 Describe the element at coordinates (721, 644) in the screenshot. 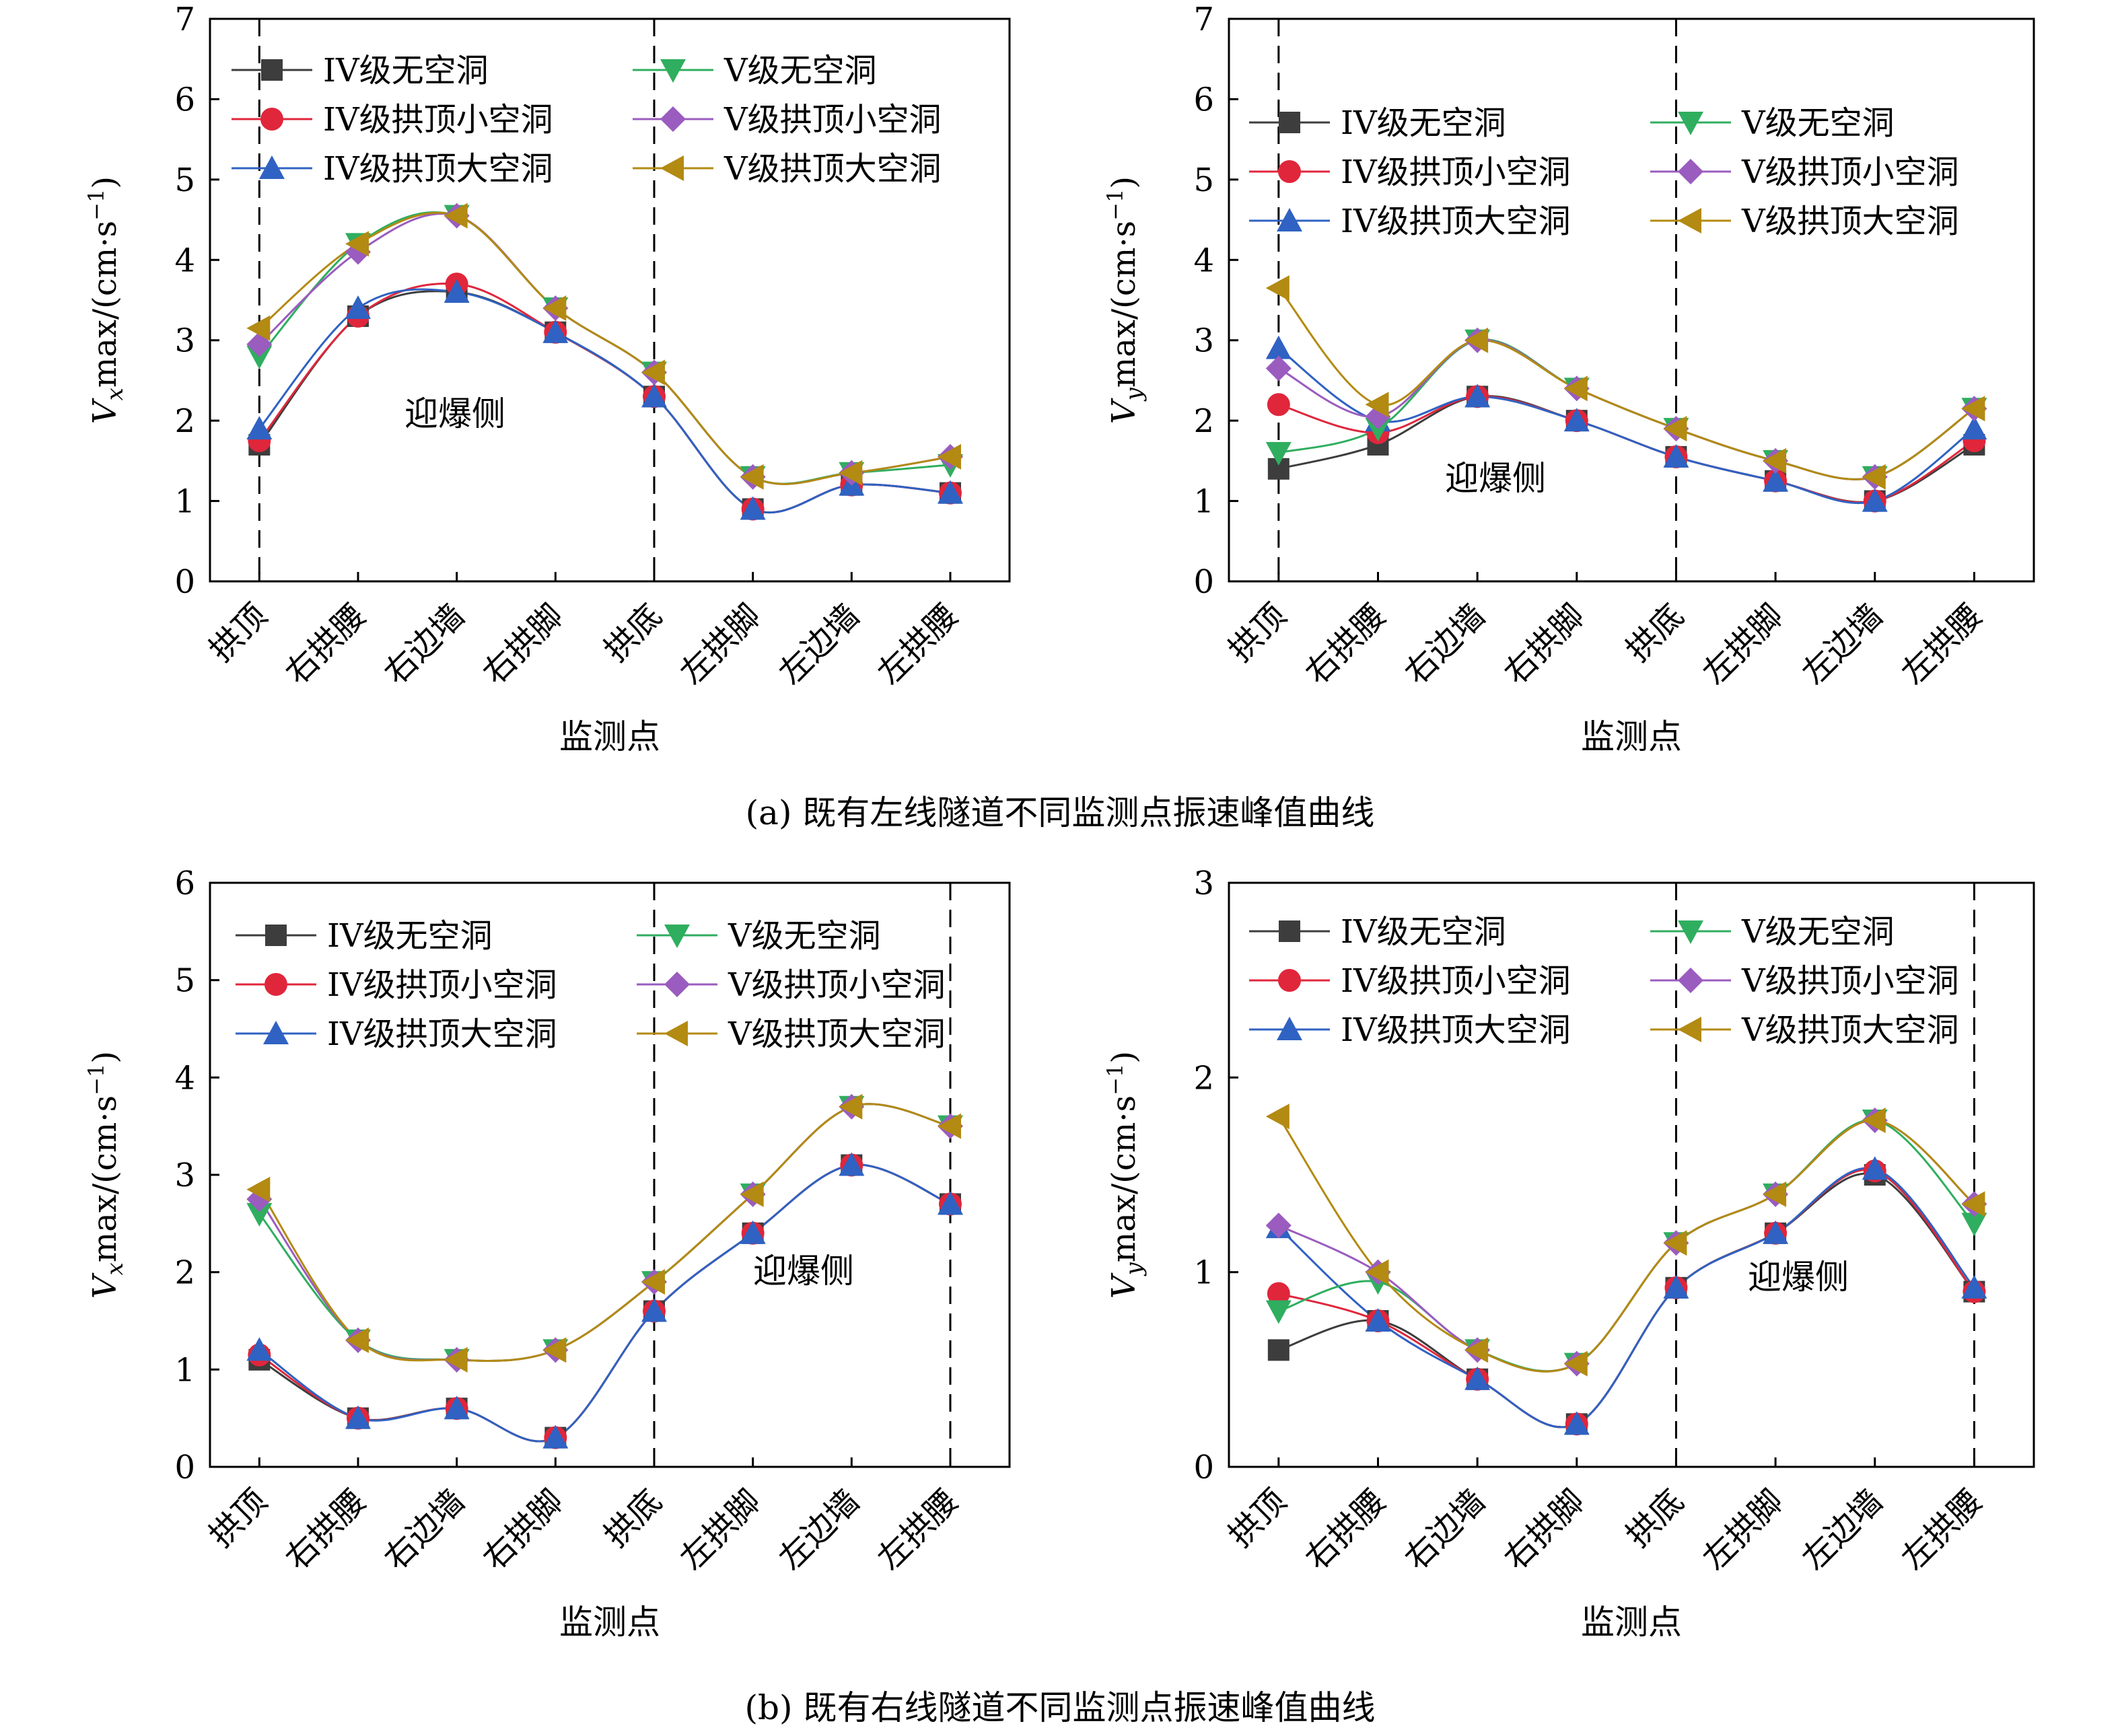

I see `x-tick-label: 左拱脚` at that location.